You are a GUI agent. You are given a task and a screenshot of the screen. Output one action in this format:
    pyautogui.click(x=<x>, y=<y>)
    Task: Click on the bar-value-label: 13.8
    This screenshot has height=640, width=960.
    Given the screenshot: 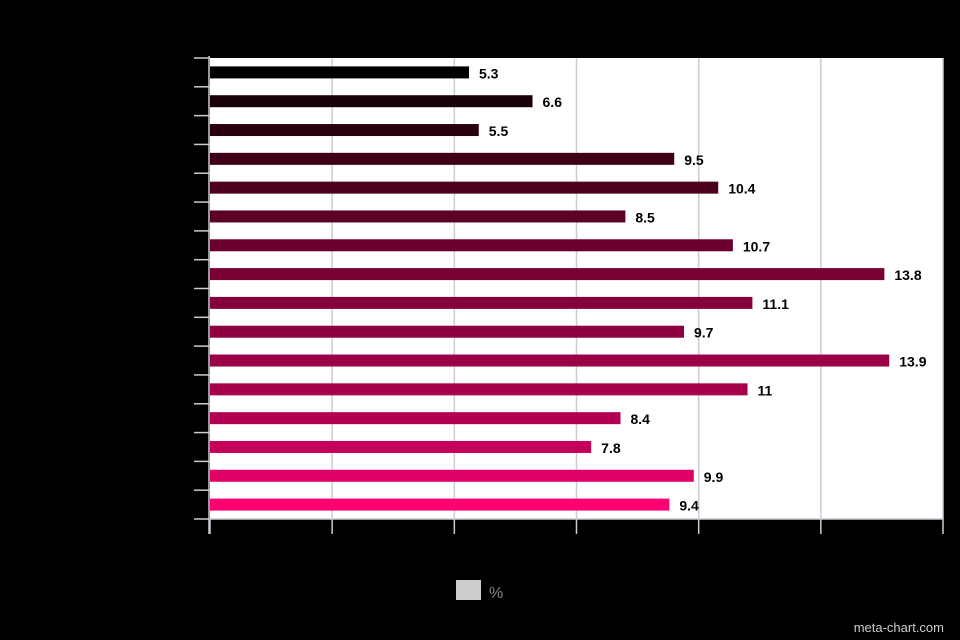 What is the action you would take?
    pyautogui.click(x=907, y=275)
    